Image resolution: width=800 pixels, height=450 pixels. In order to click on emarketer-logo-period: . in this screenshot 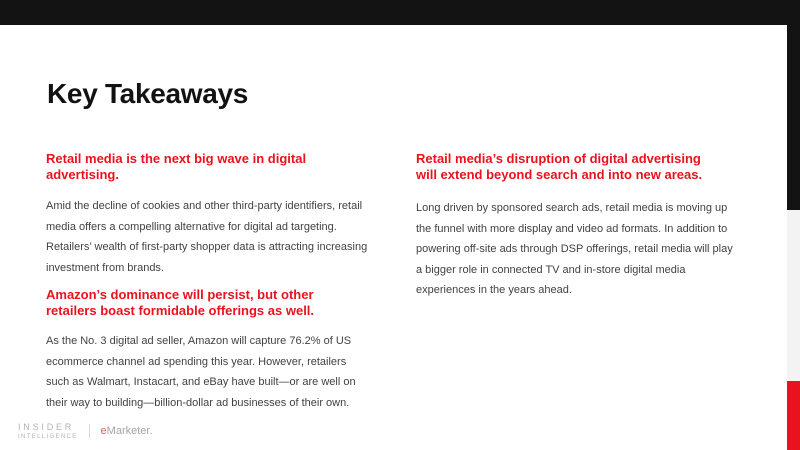, I will do `click(151, 431)`.